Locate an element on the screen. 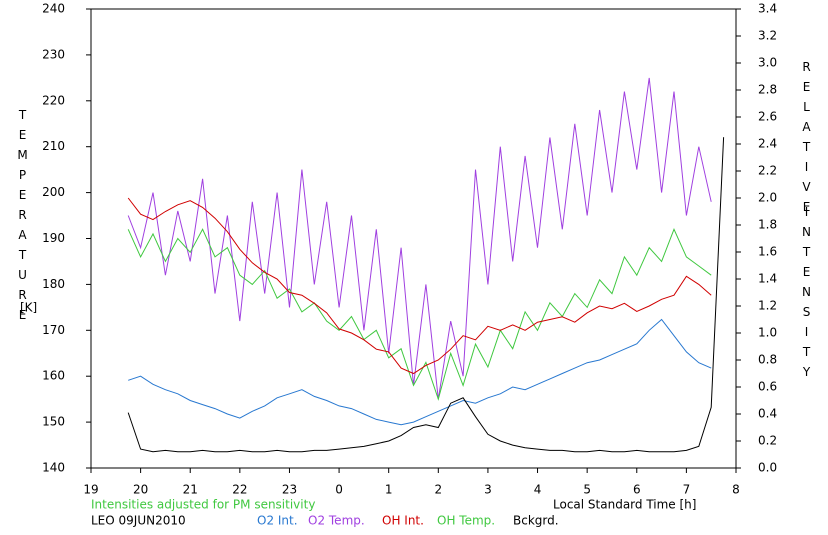  y2-tick-label: 0.6 is located at coordinates (767, 387).